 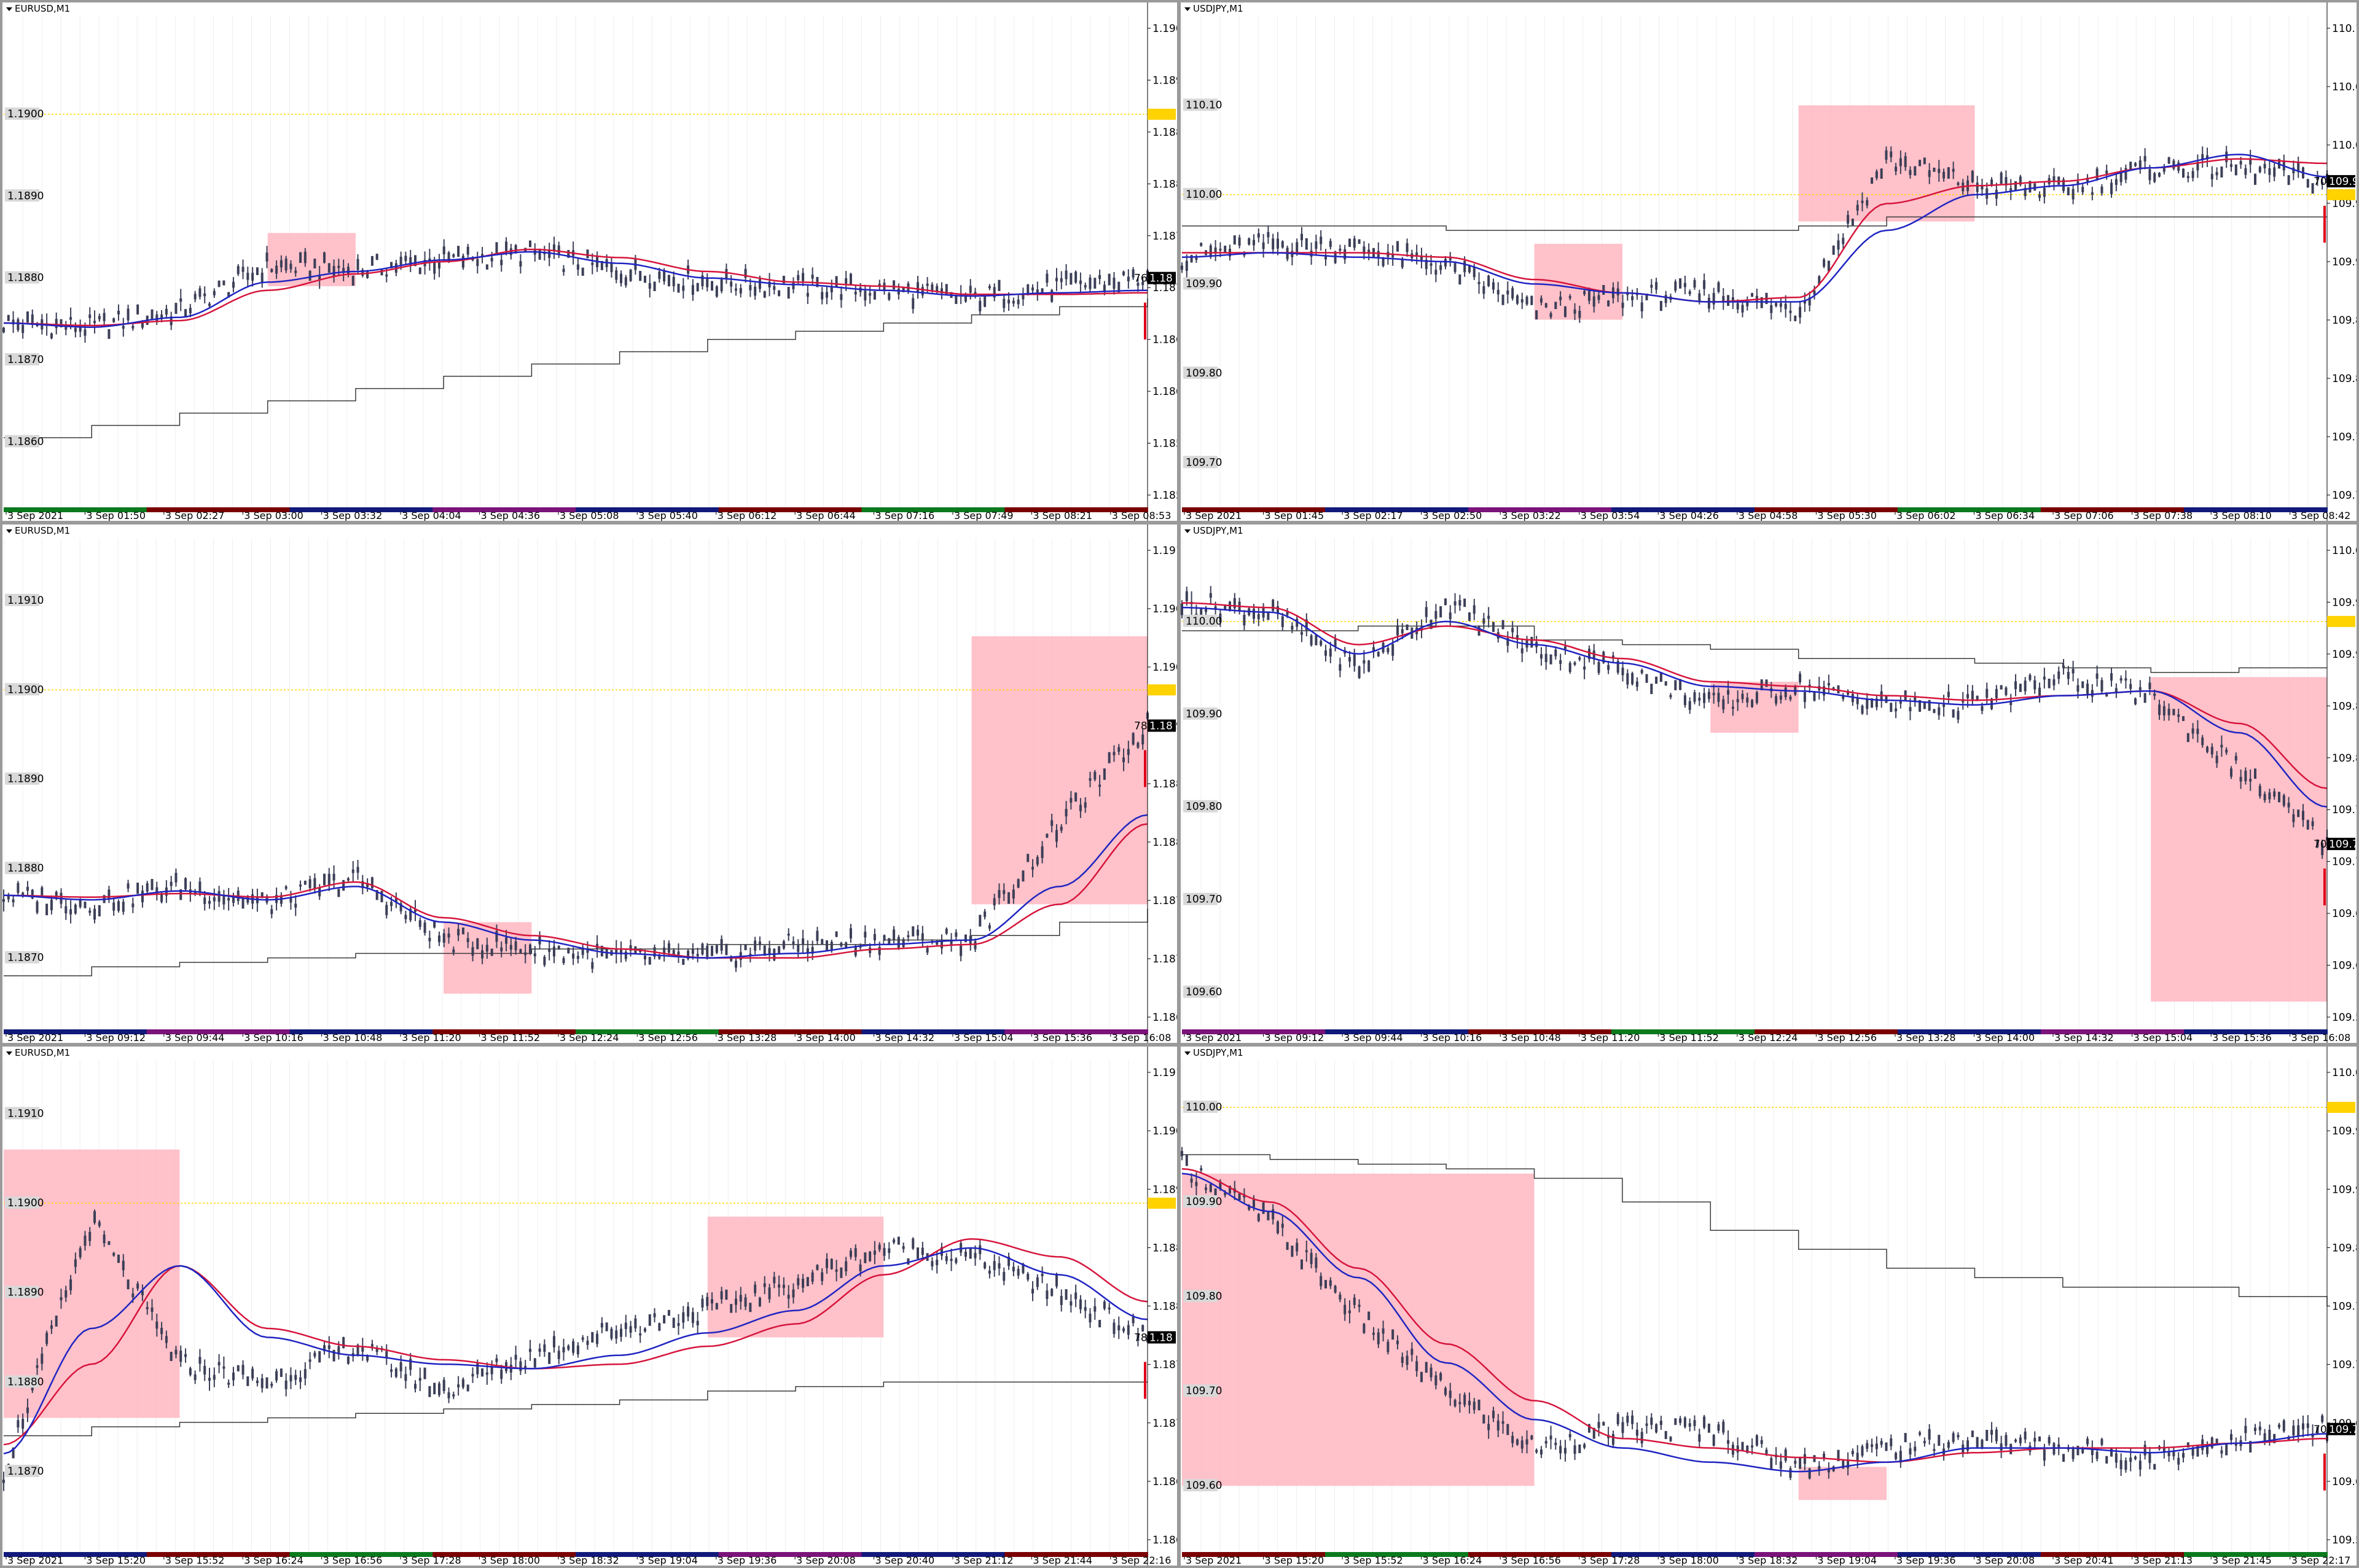 I want to click on tick-volume-bar, so click(x=1145, y=321).